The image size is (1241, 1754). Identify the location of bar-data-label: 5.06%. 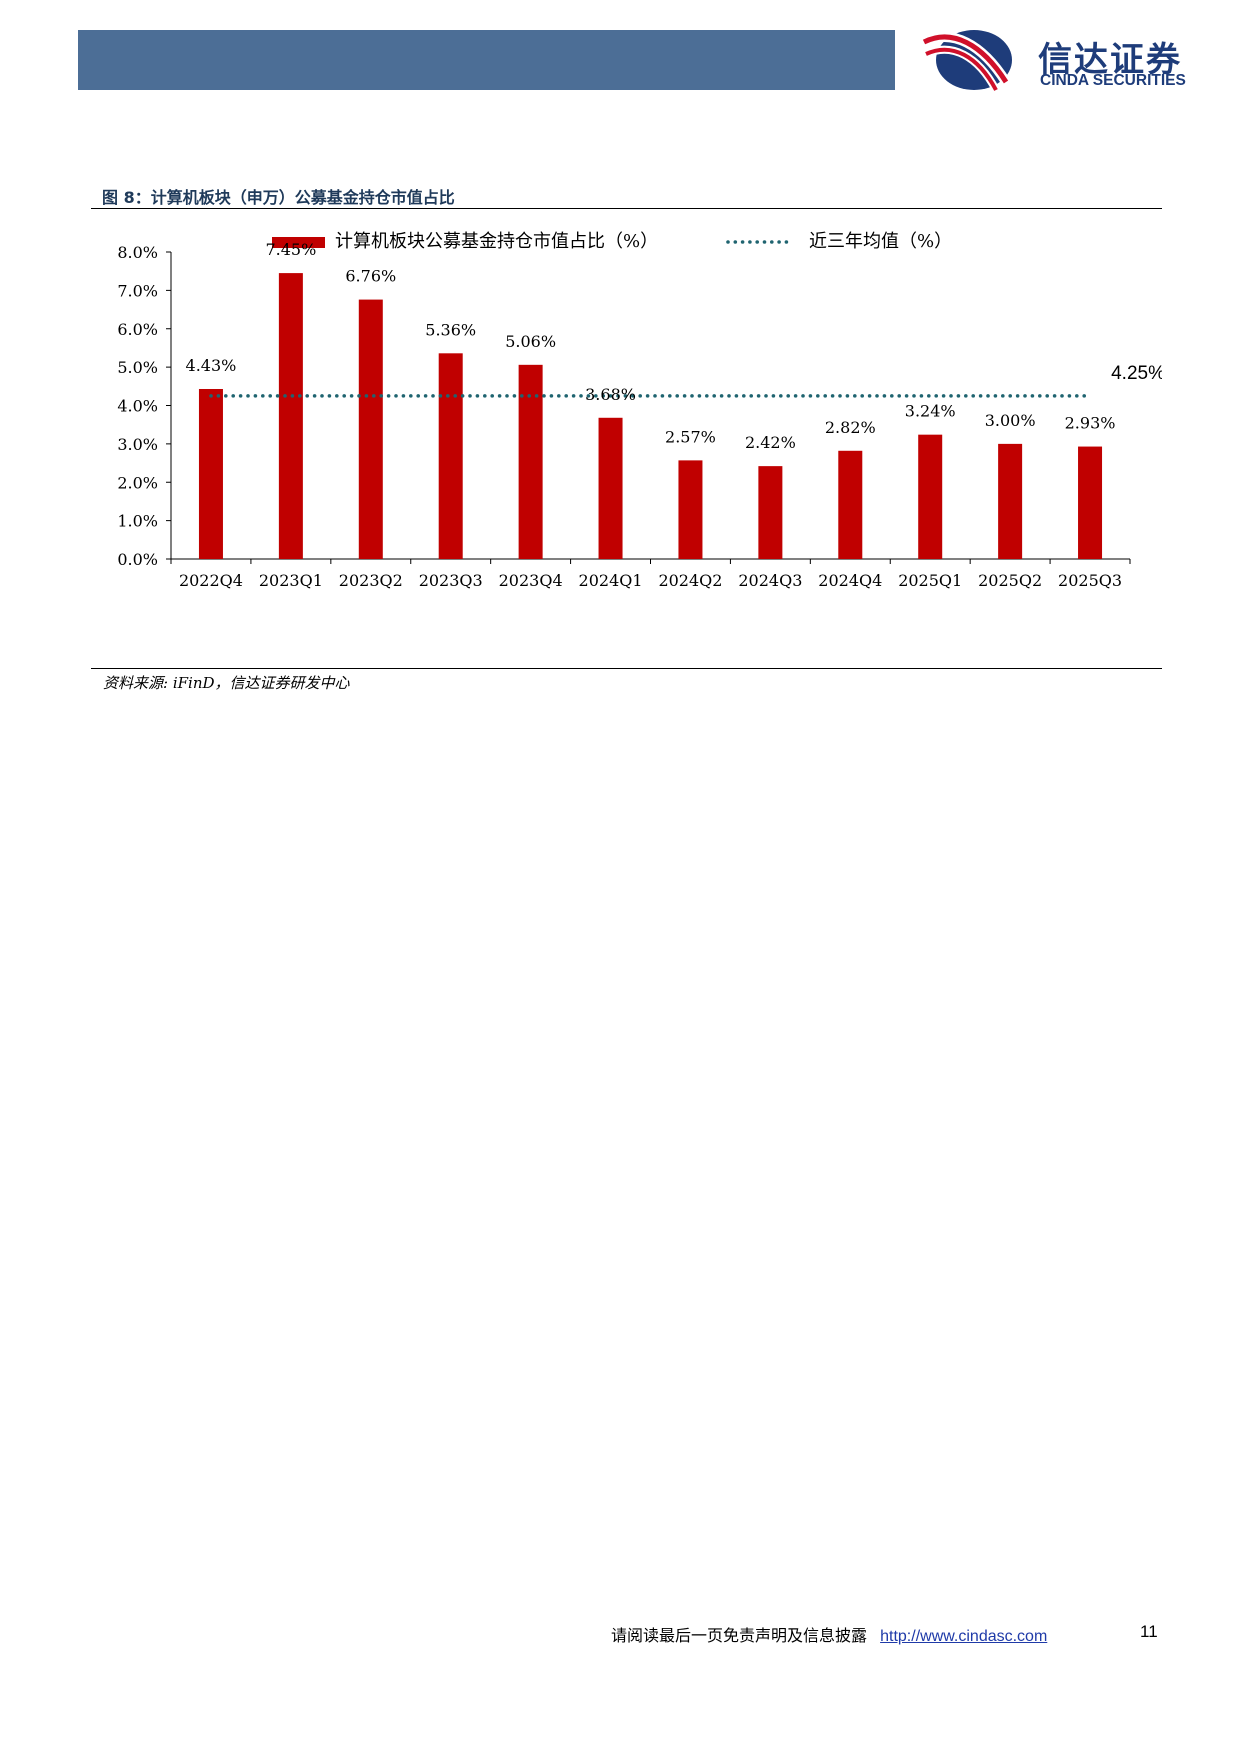
(530, 341).